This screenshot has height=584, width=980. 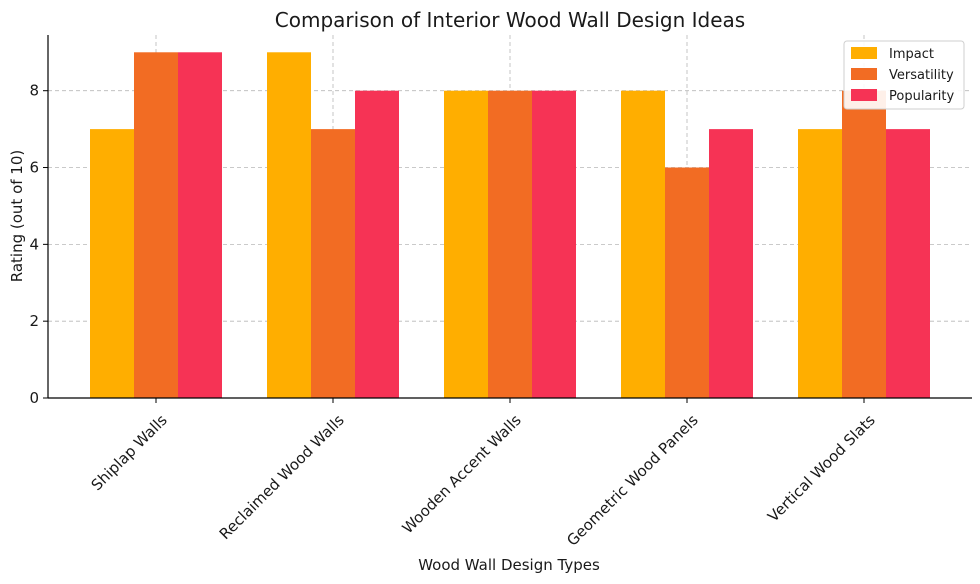 What do you see at coordinates (632, 480) in the screenshot?
I see `x-tick-label: Geometric Wood Panels` at bounding box center [632, 480].